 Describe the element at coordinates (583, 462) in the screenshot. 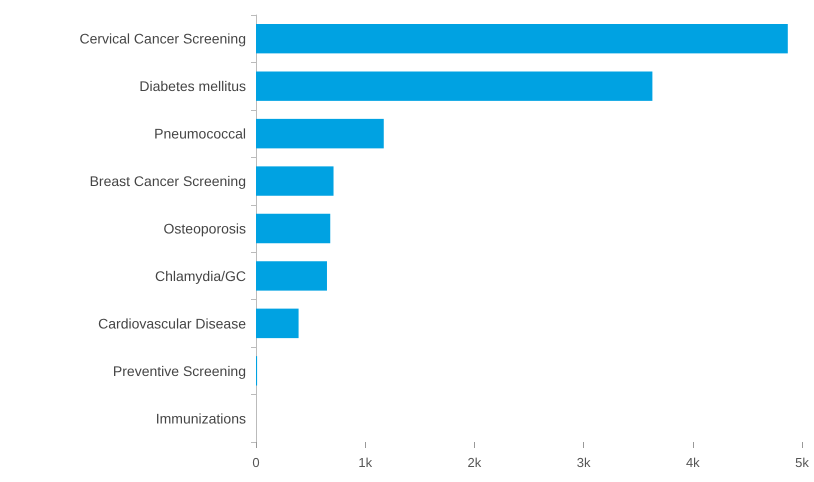

I see `x-tick-label: 3k` at that location.